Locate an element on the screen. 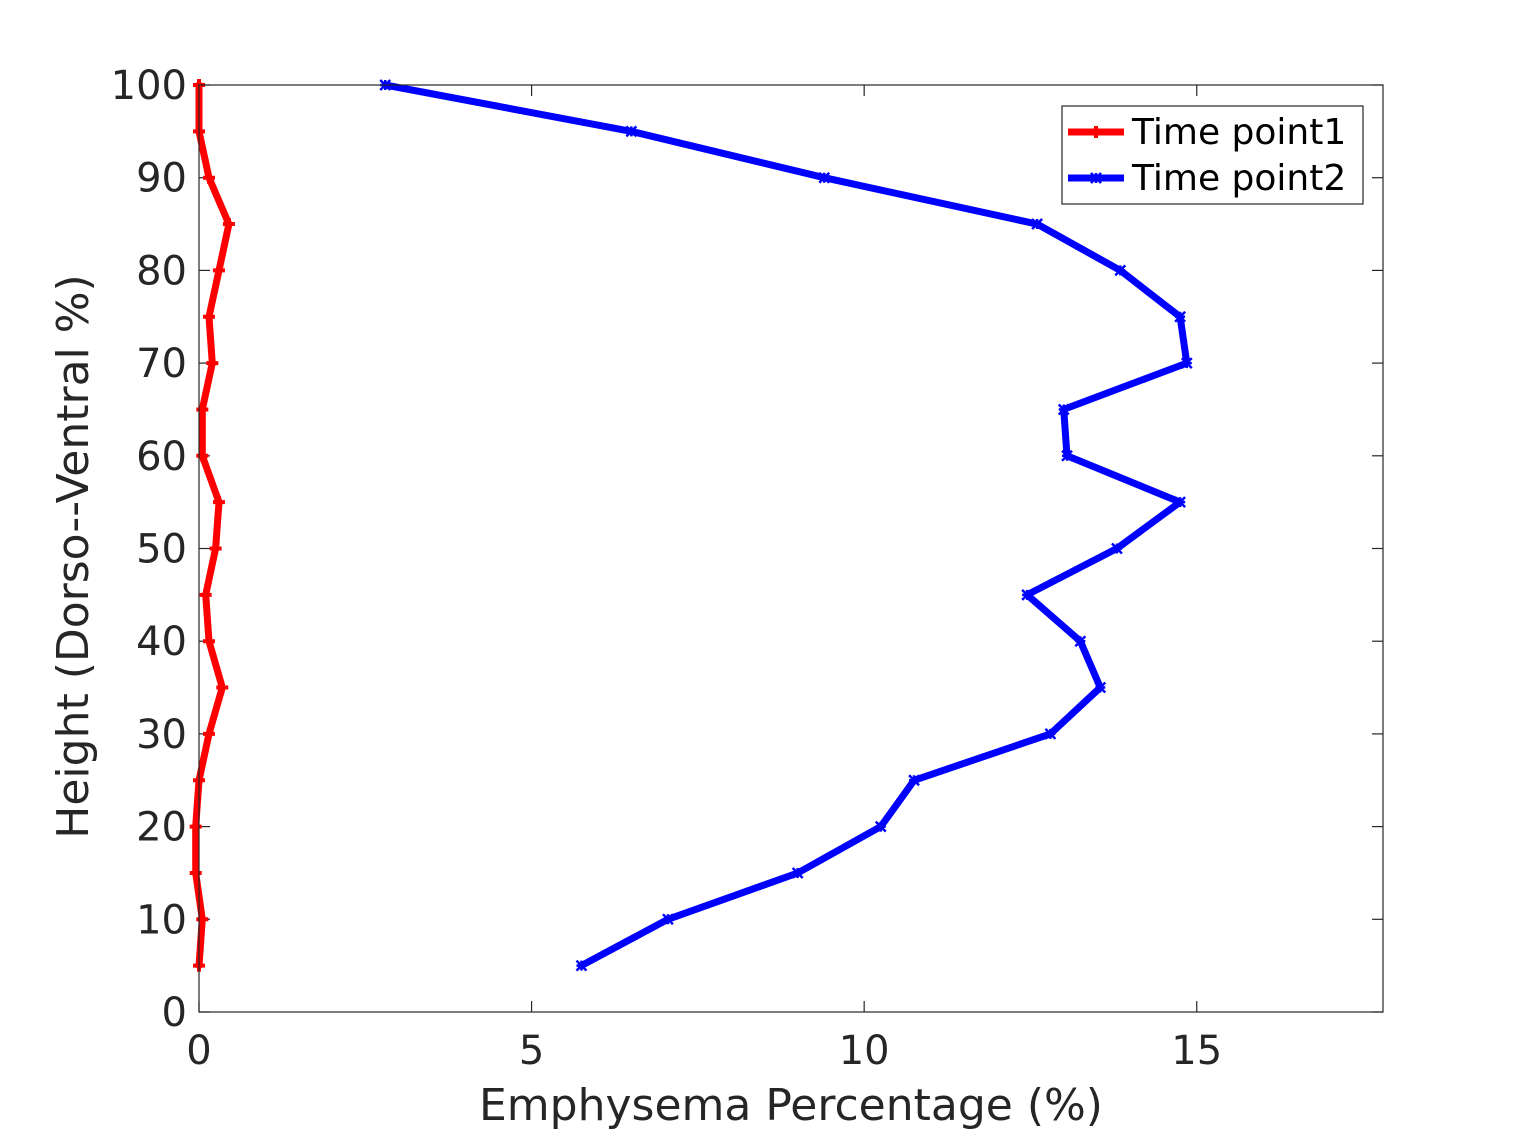 This screenshot has height=1138, width=1530. x-tick-label: 5 is located at coordinates (531, 1051).